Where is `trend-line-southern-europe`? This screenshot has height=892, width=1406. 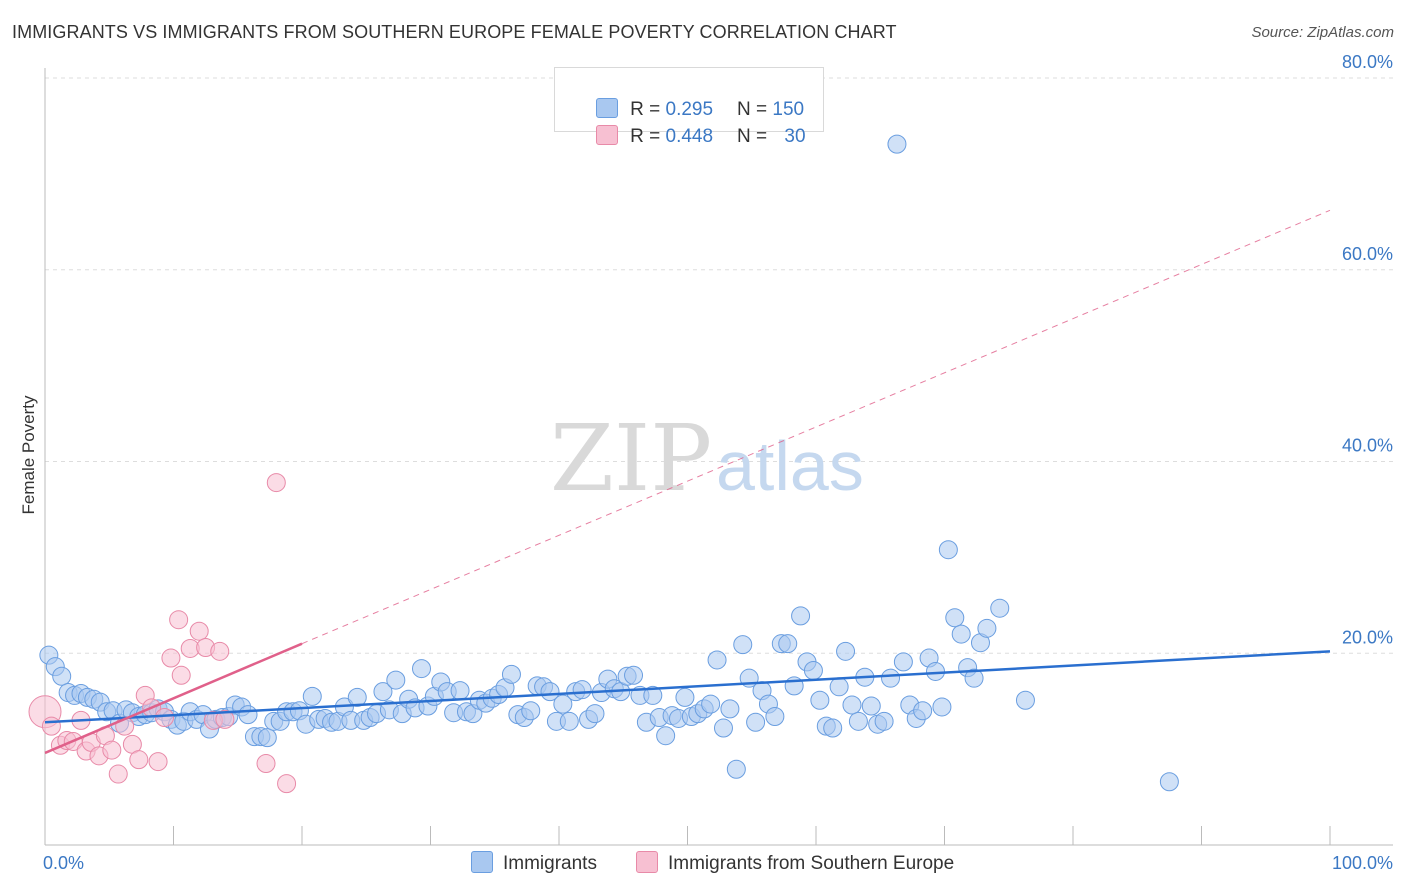 trend-line-southern-europe is located at coordinates (173, 698).